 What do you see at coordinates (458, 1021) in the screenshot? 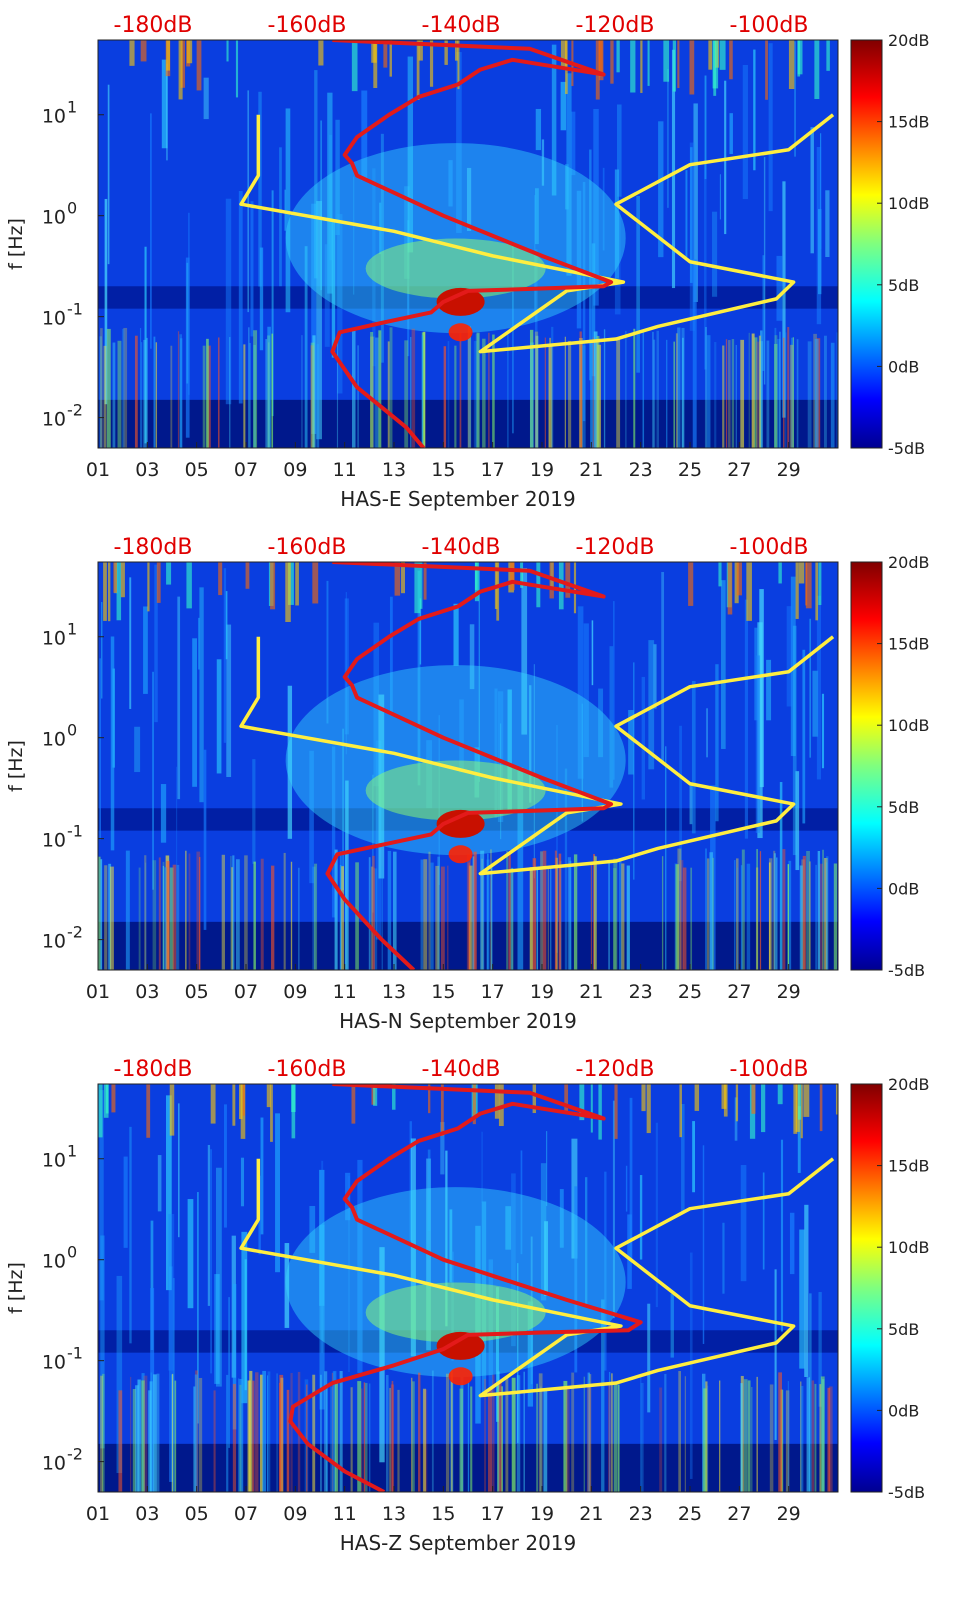
I see `x-axis-label: HAS-N September 2019` at bounding box center [458, 1021].